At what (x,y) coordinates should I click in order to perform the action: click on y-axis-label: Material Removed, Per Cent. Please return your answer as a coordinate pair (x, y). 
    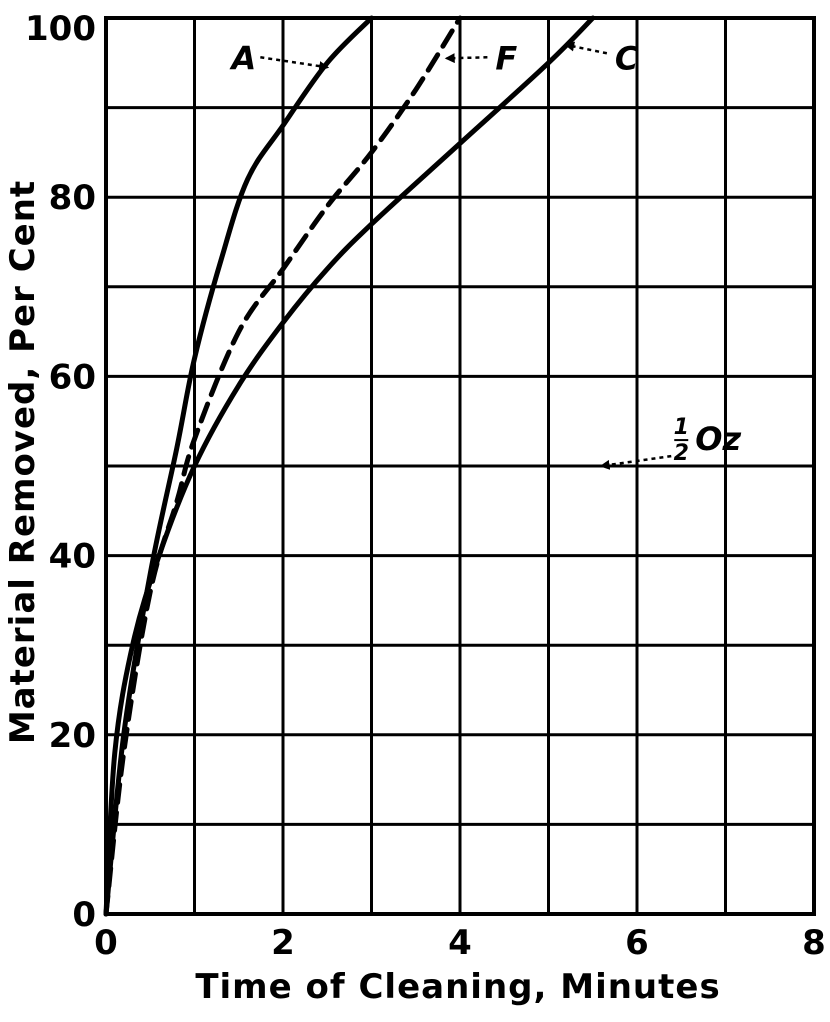
    Looking at the image, I should click on (23, 462).